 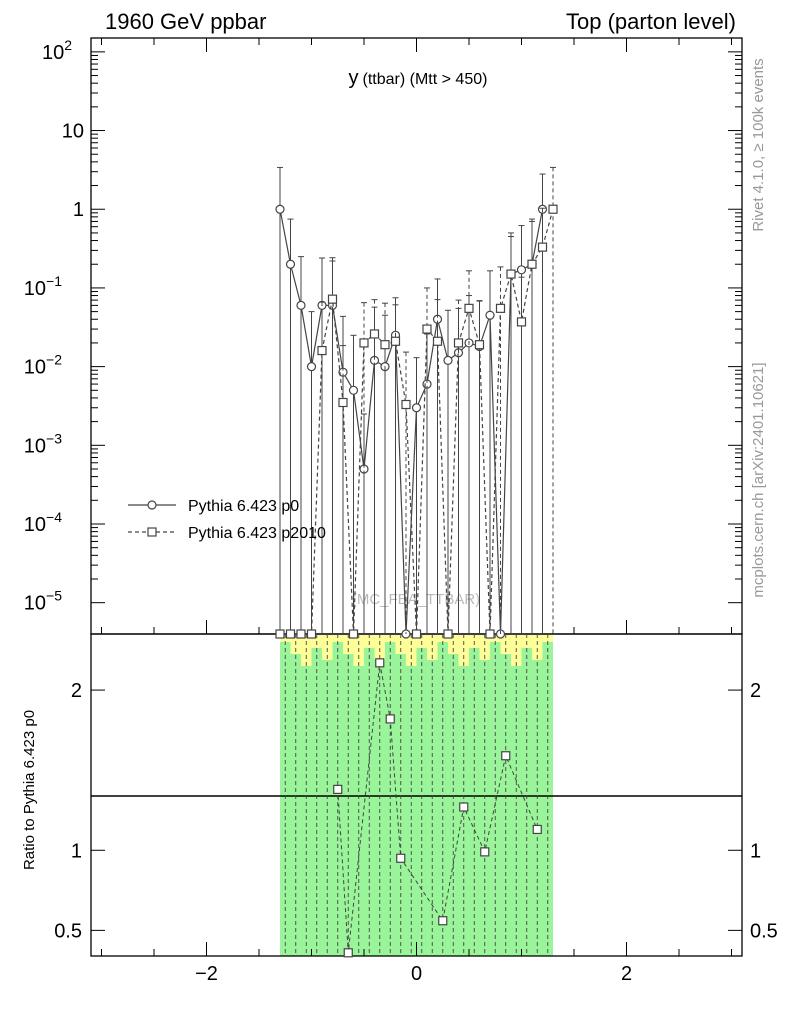 I want to click on ratio-y-tick-label: 1, so click(x=76, y=851).